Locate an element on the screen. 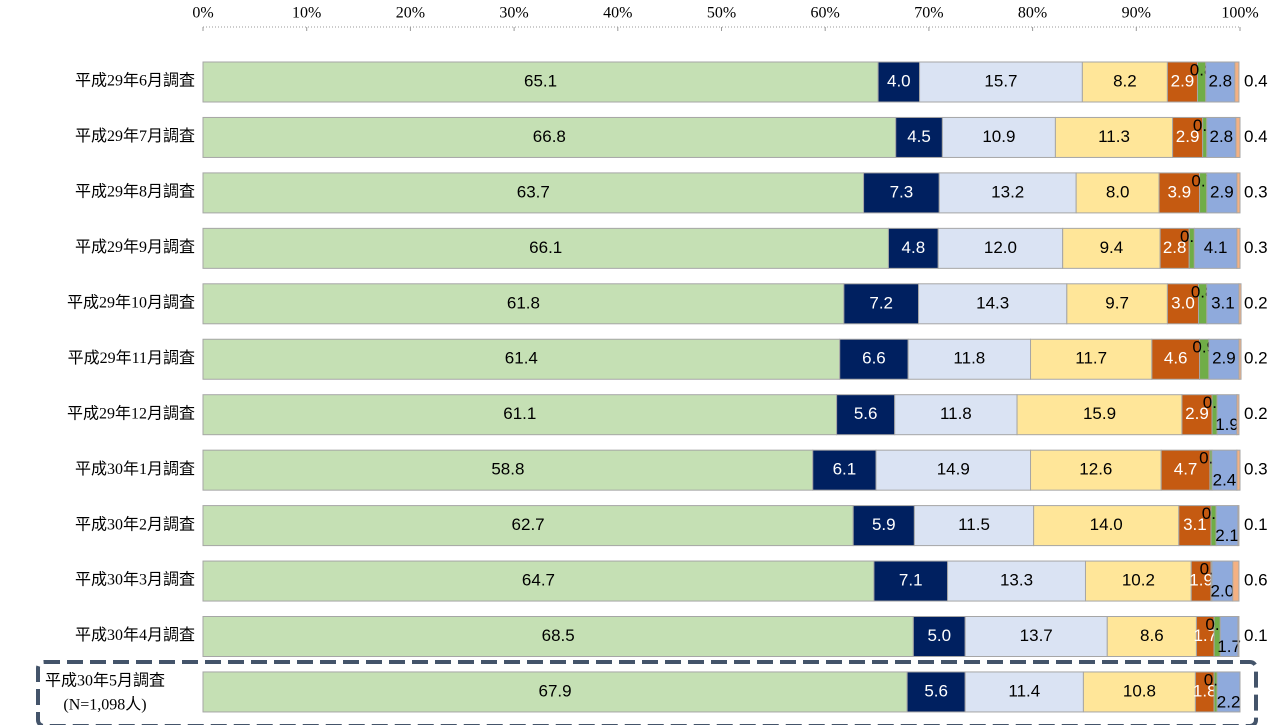  category-label: 平成29年10月調査 is located at coordinates (131, 302).